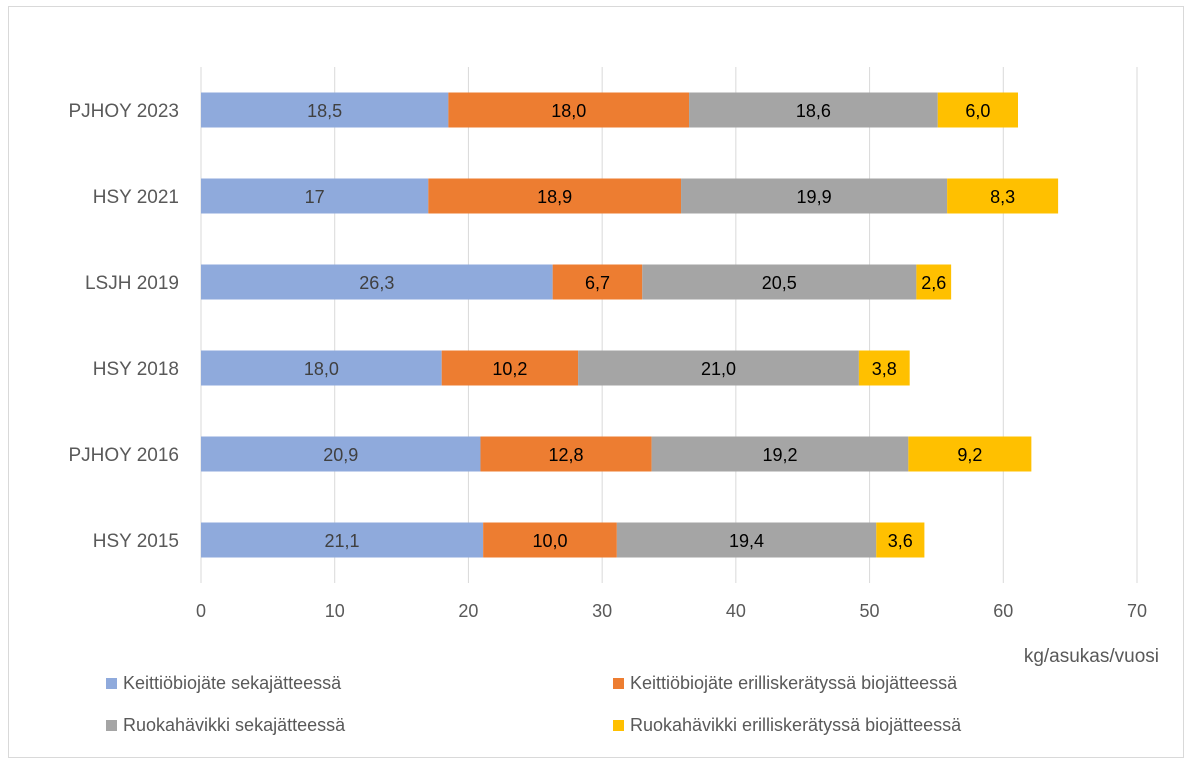  Describe the element at coordinates (136, 541) in the screenshot. I see `category-label: HSY 2015` at that location.